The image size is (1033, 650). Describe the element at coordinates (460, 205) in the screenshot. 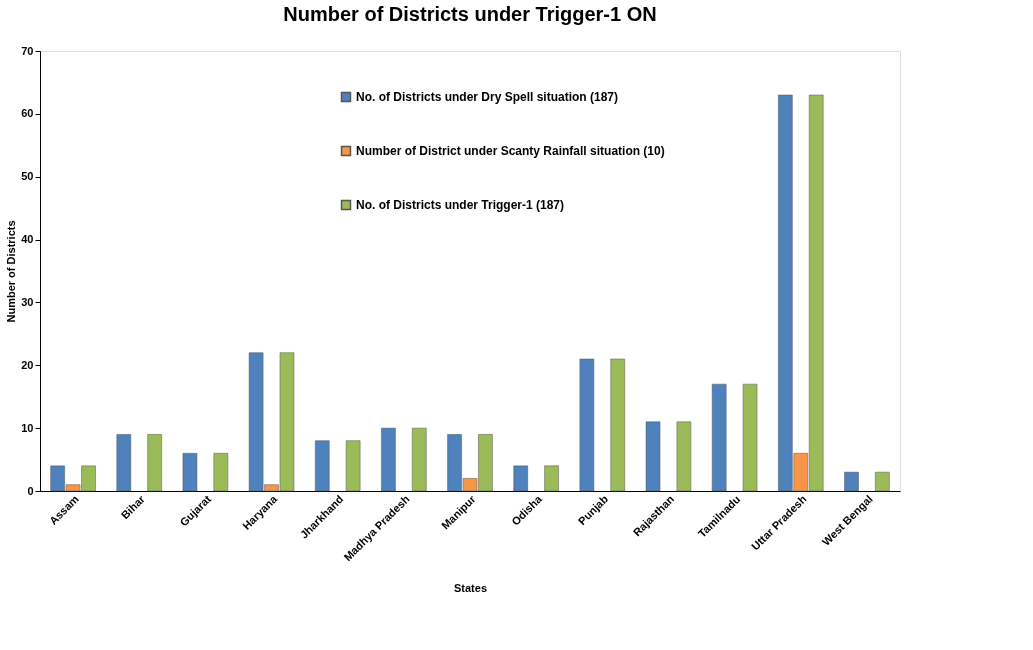

I see `legend-label: No. of Districts under Trigger-1 (187)` at that location.